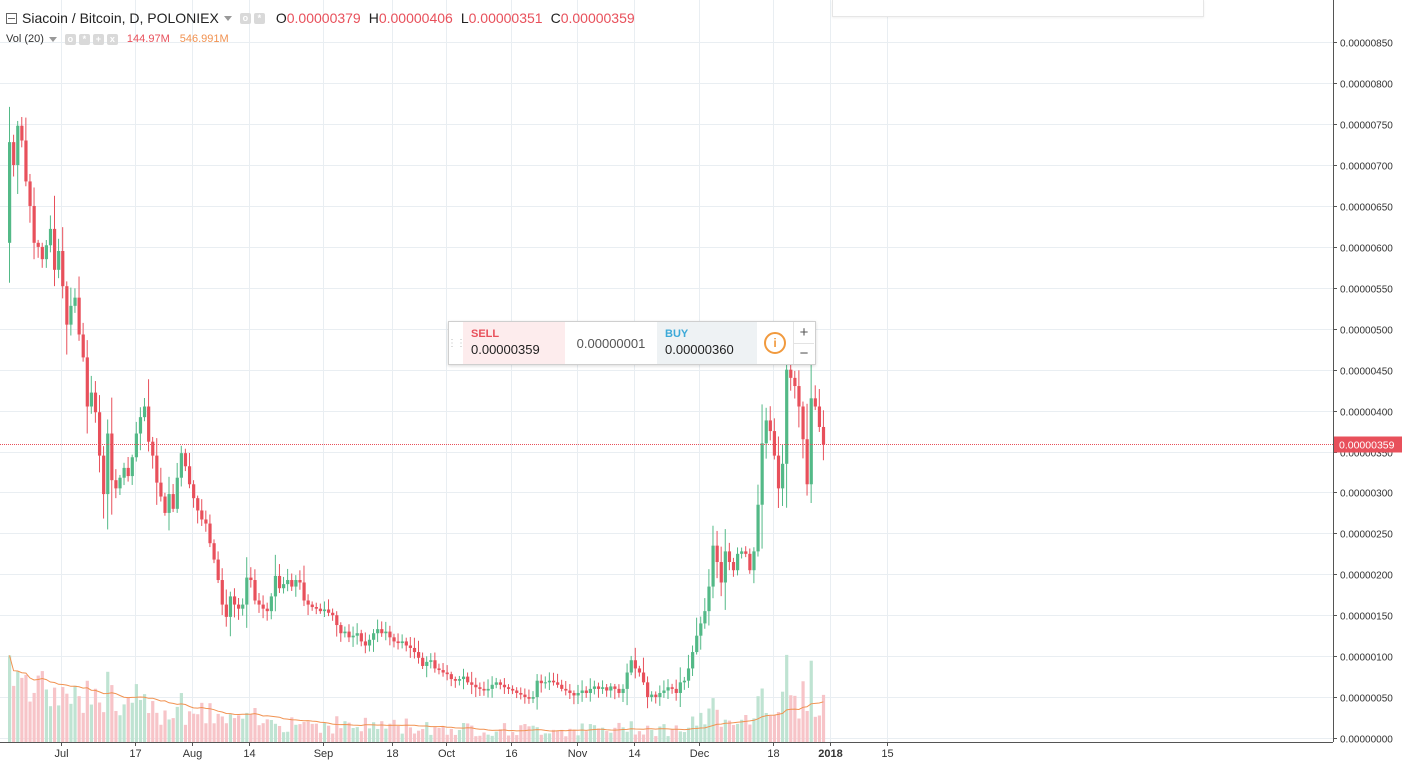  Describe the element at coordinates (1366, 658) in the screenshot. I see `y-tick-label: 0.00000100` at that location.